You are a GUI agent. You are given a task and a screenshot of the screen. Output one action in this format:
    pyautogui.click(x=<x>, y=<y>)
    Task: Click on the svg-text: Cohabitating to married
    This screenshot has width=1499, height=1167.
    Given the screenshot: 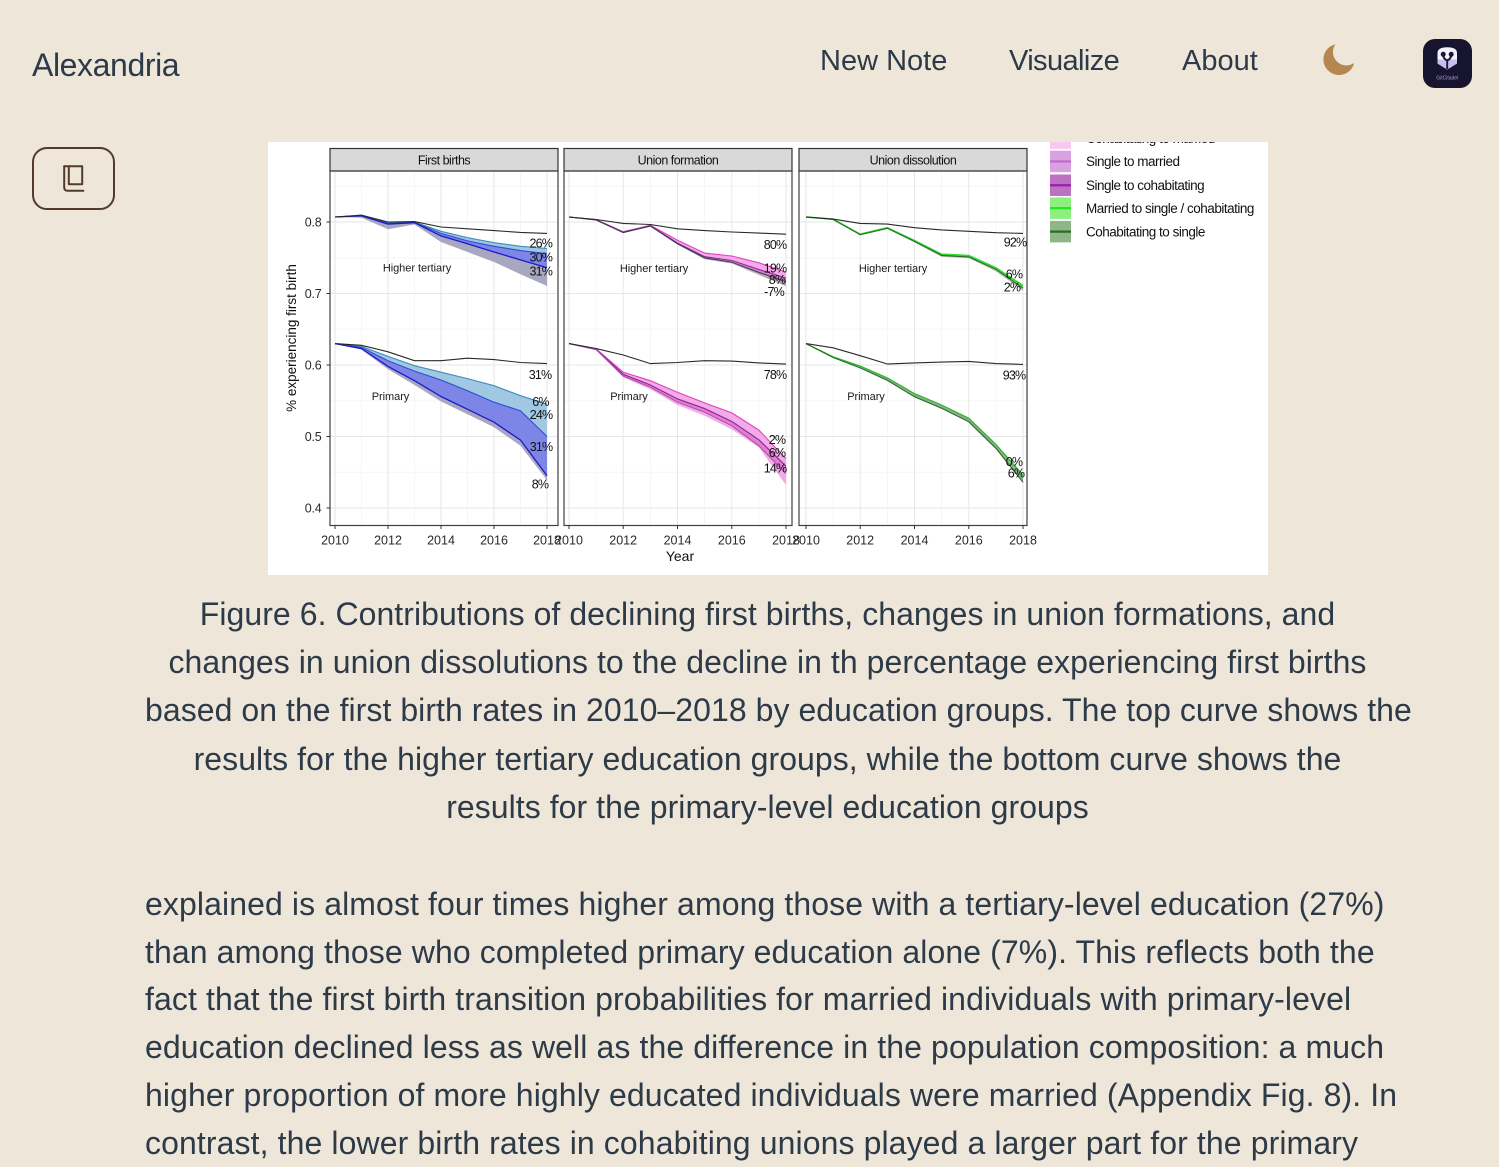 What is the action you would take?
    pyautogui.click(x=1150, y=144)
    